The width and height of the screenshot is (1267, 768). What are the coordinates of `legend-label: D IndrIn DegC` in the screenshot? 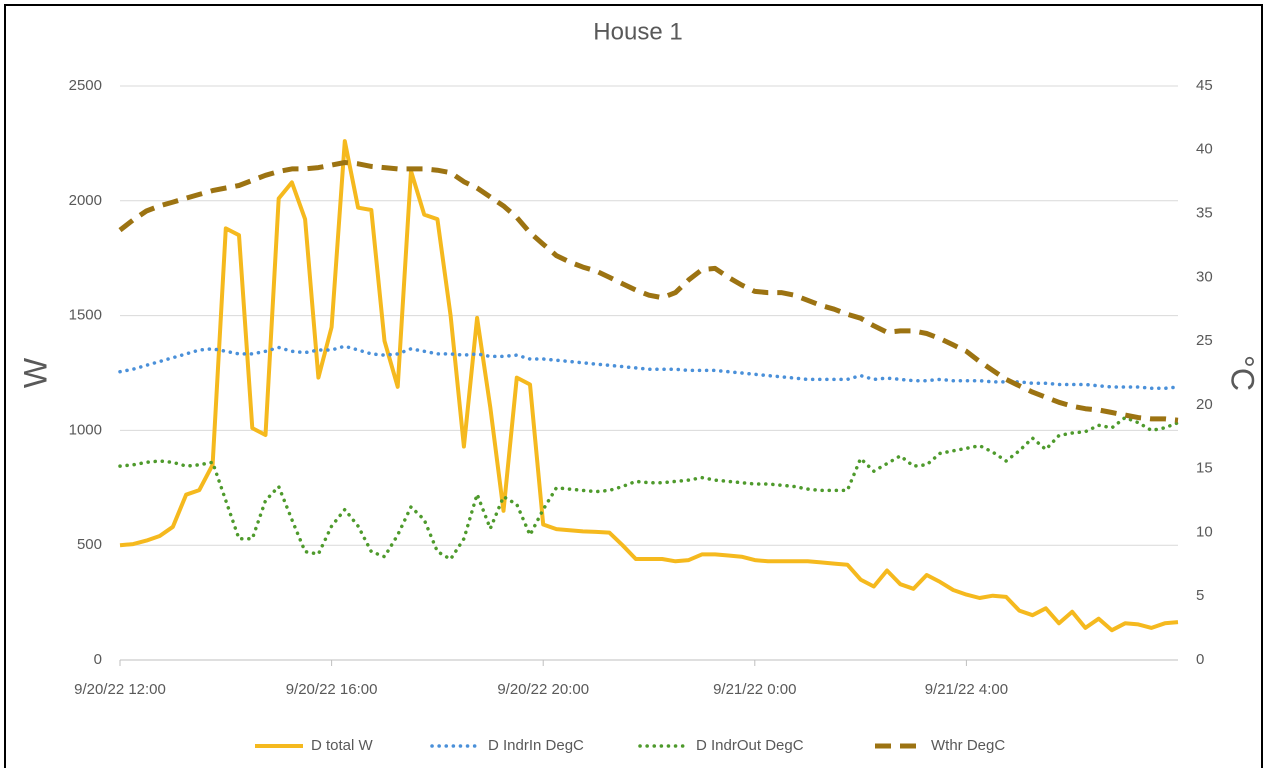 It's located at (536, 745).